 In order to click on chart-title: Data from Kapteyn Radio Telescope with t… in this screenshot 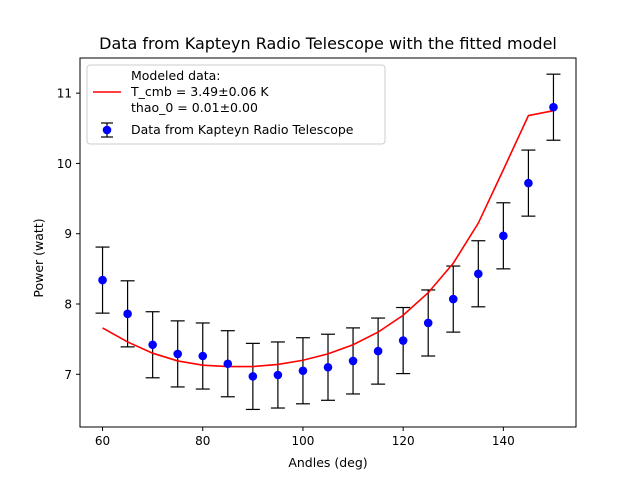, I will do `click(328, 43)`.